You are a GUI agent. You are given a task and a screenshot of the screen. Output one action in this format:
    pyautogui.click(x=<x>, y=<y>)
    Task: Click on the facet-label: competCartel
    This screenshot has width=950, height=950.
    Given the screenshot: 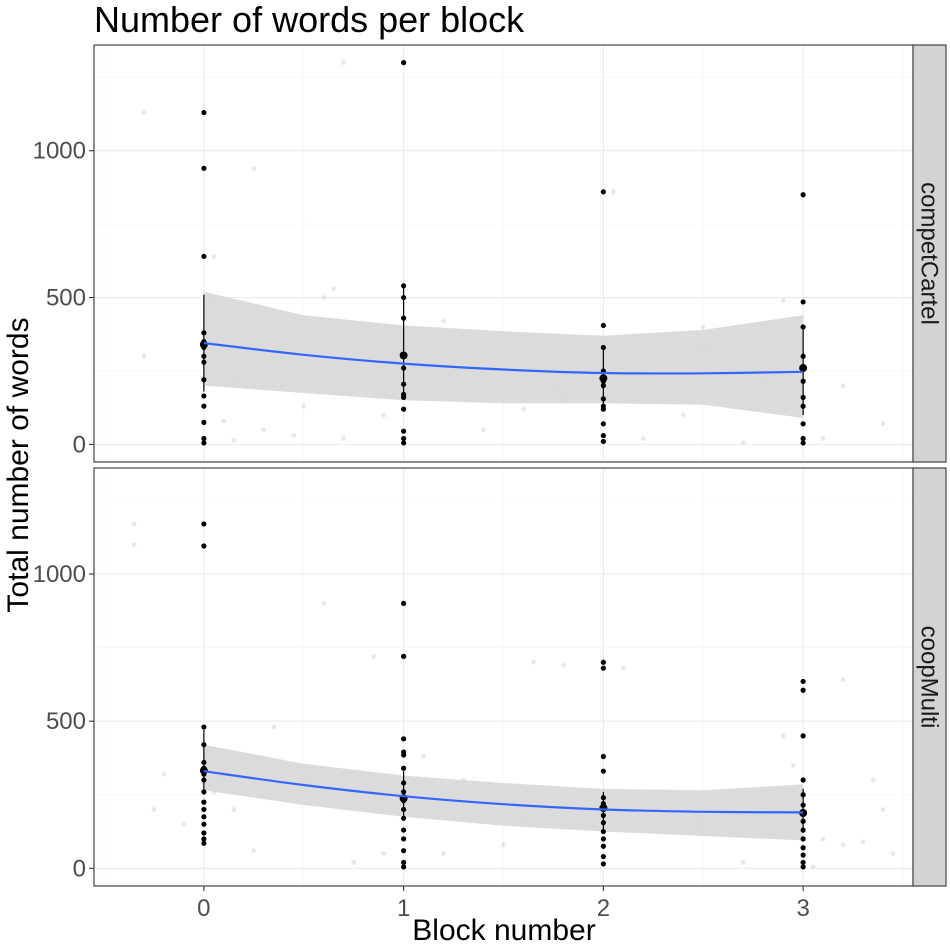 What is the action you would take?
    pyautogui.click(x=929, y=253)
    